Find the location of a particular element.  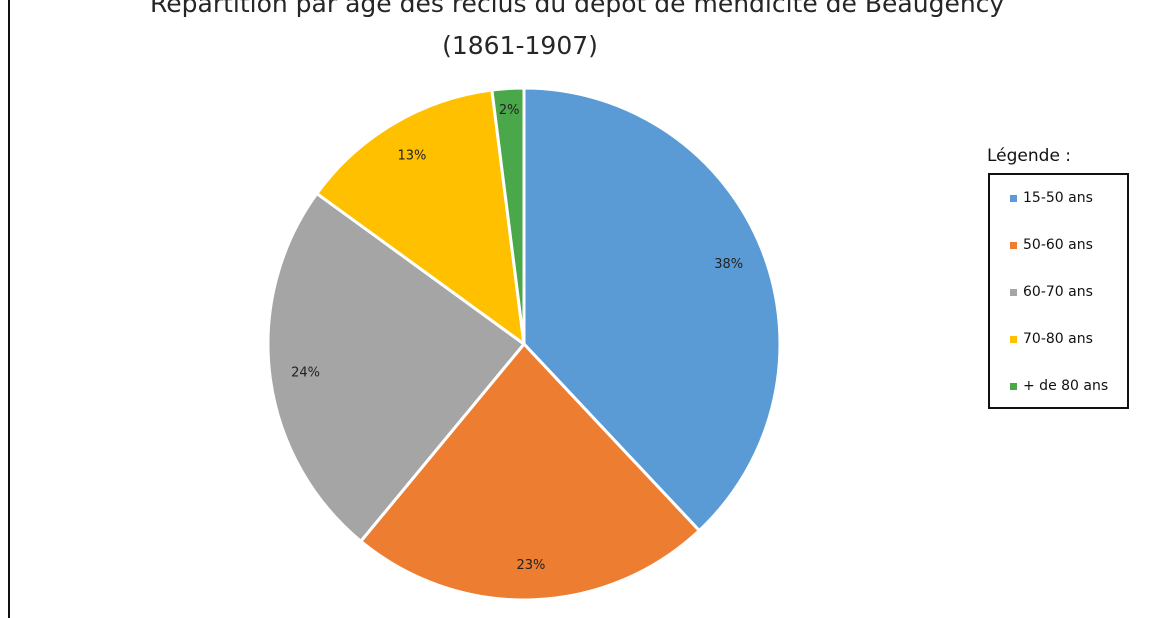

legend-label: + de 80 ans is located at coordinates (1066, 386).